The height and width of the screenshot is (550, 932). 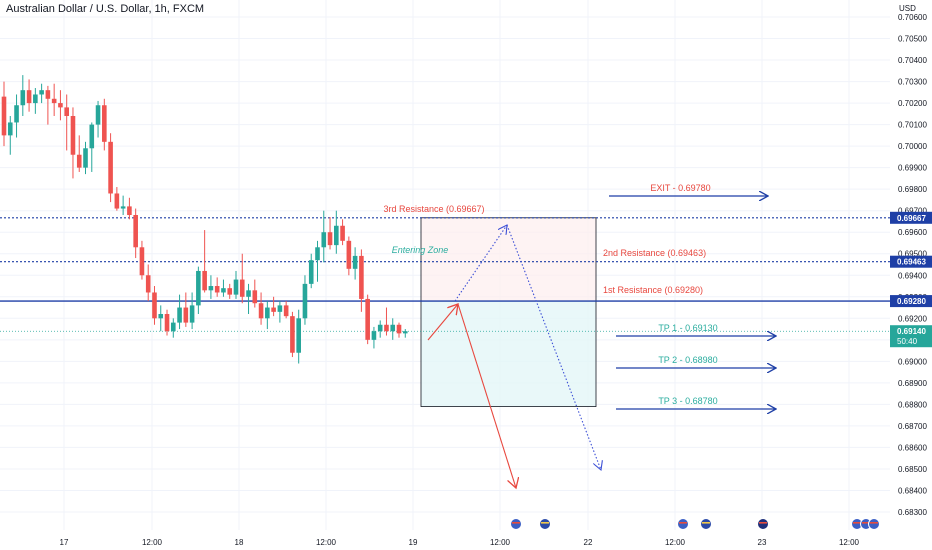 I want to click on y-tick-label: 0.69600, so click(x=912, y=232).